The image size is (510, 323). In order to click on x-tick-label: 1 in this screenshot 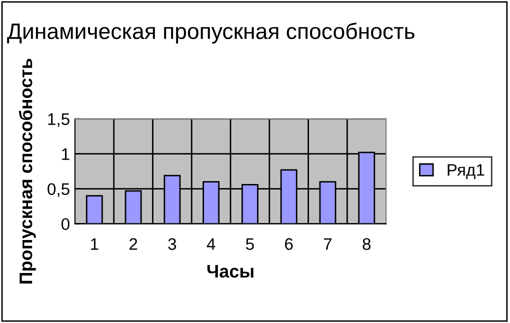, I will do `click(94, 244)`.